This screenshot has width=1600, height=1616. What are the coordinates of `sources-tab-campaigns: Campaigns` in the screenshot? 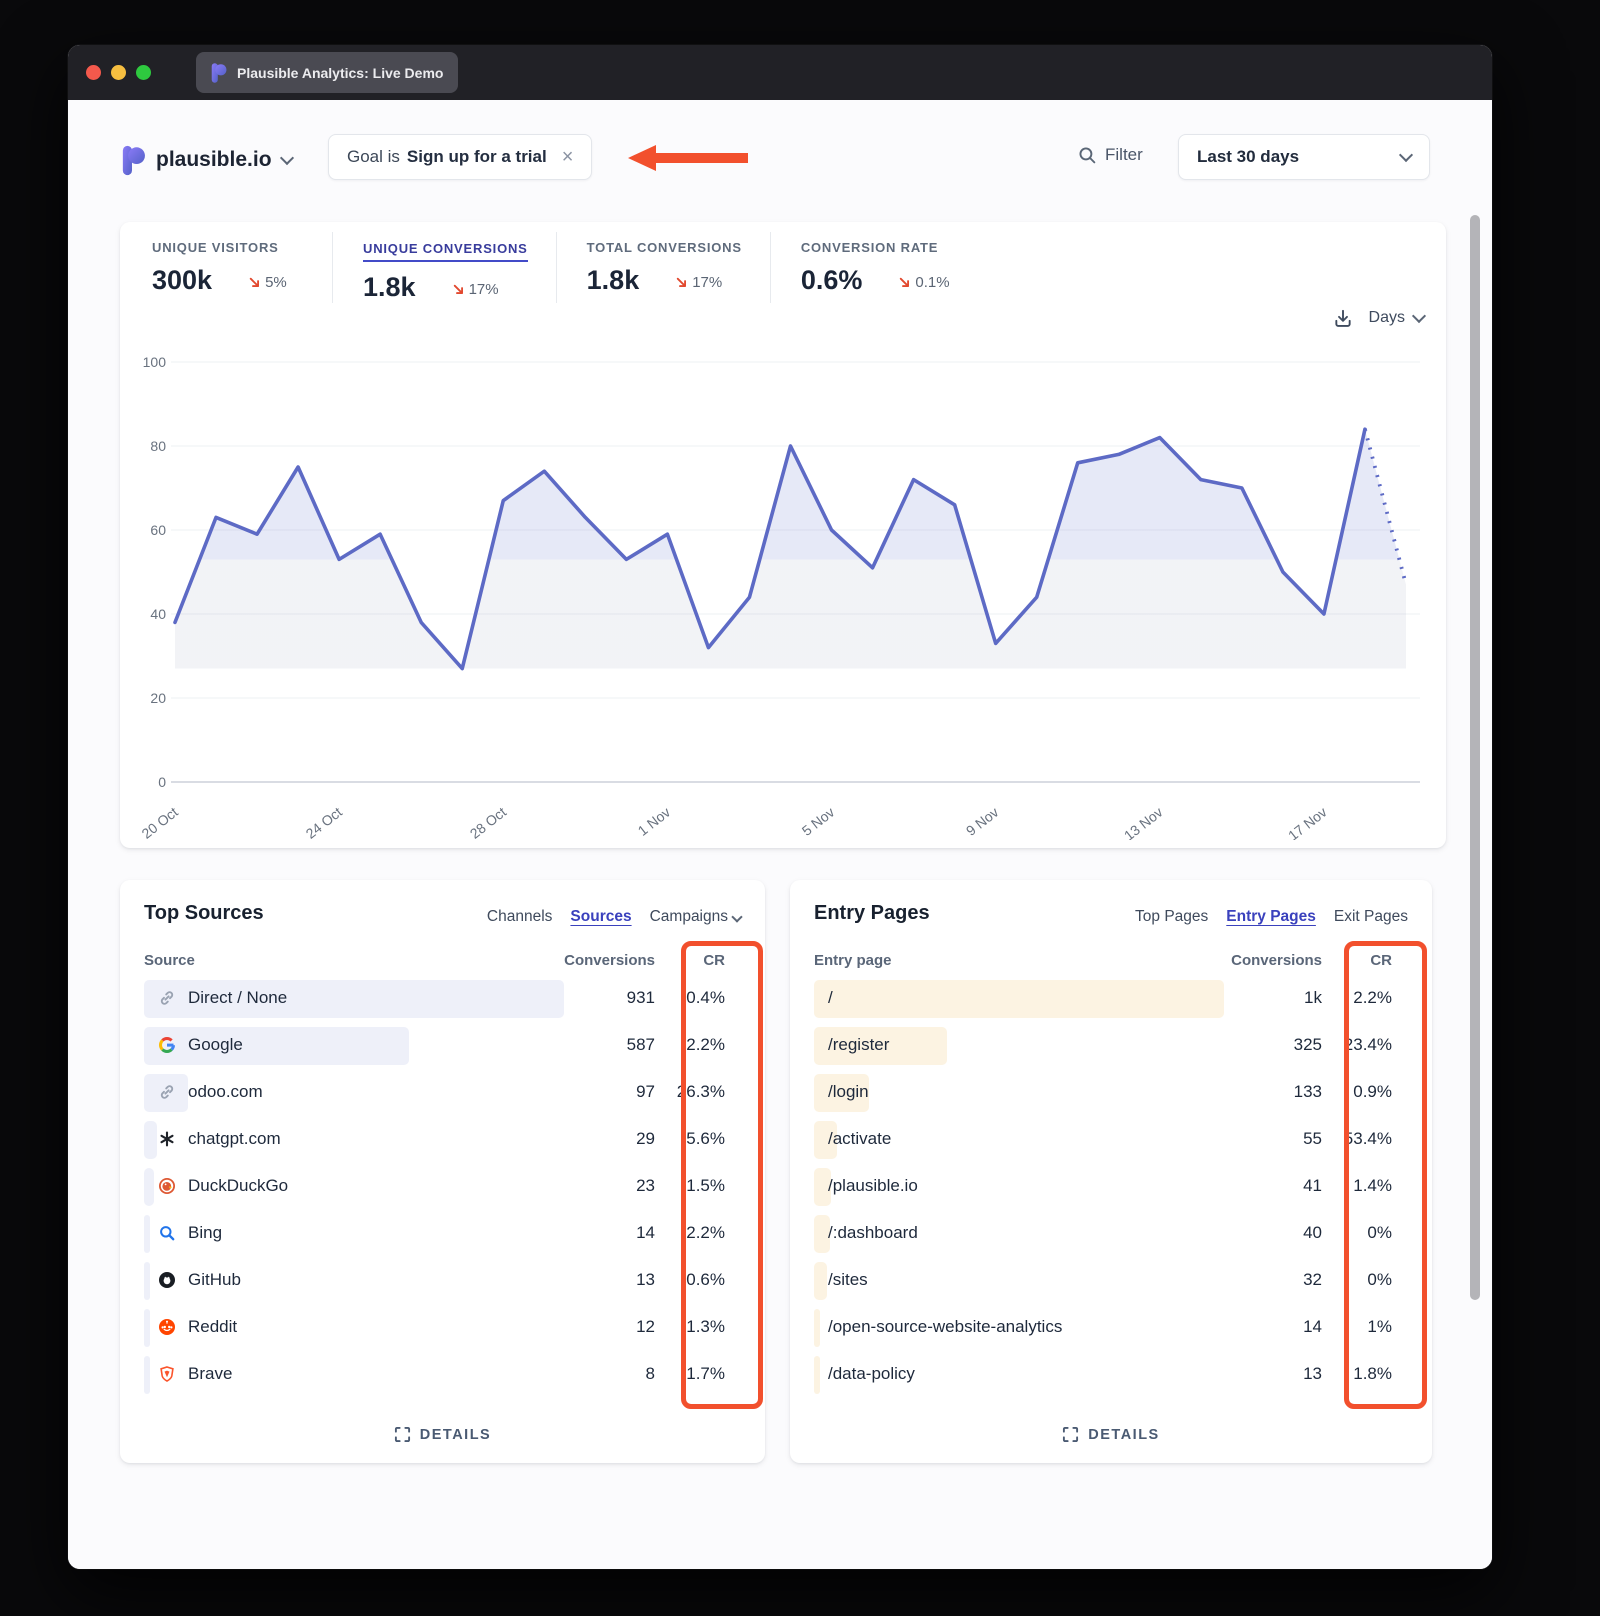 It's located at (696, 917).